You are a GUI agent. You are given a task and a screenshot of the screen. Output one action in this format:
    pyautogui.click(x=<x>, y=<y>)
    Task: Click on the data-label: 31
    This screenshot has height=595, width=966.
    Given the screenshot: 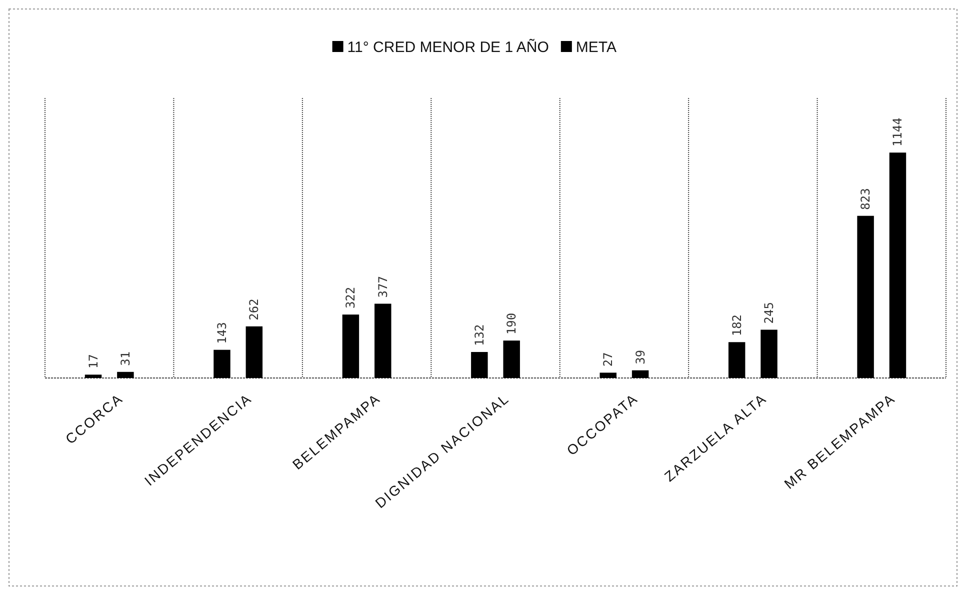 What is the action you would take?
    pyautogui.click(x=125, y=358)
    